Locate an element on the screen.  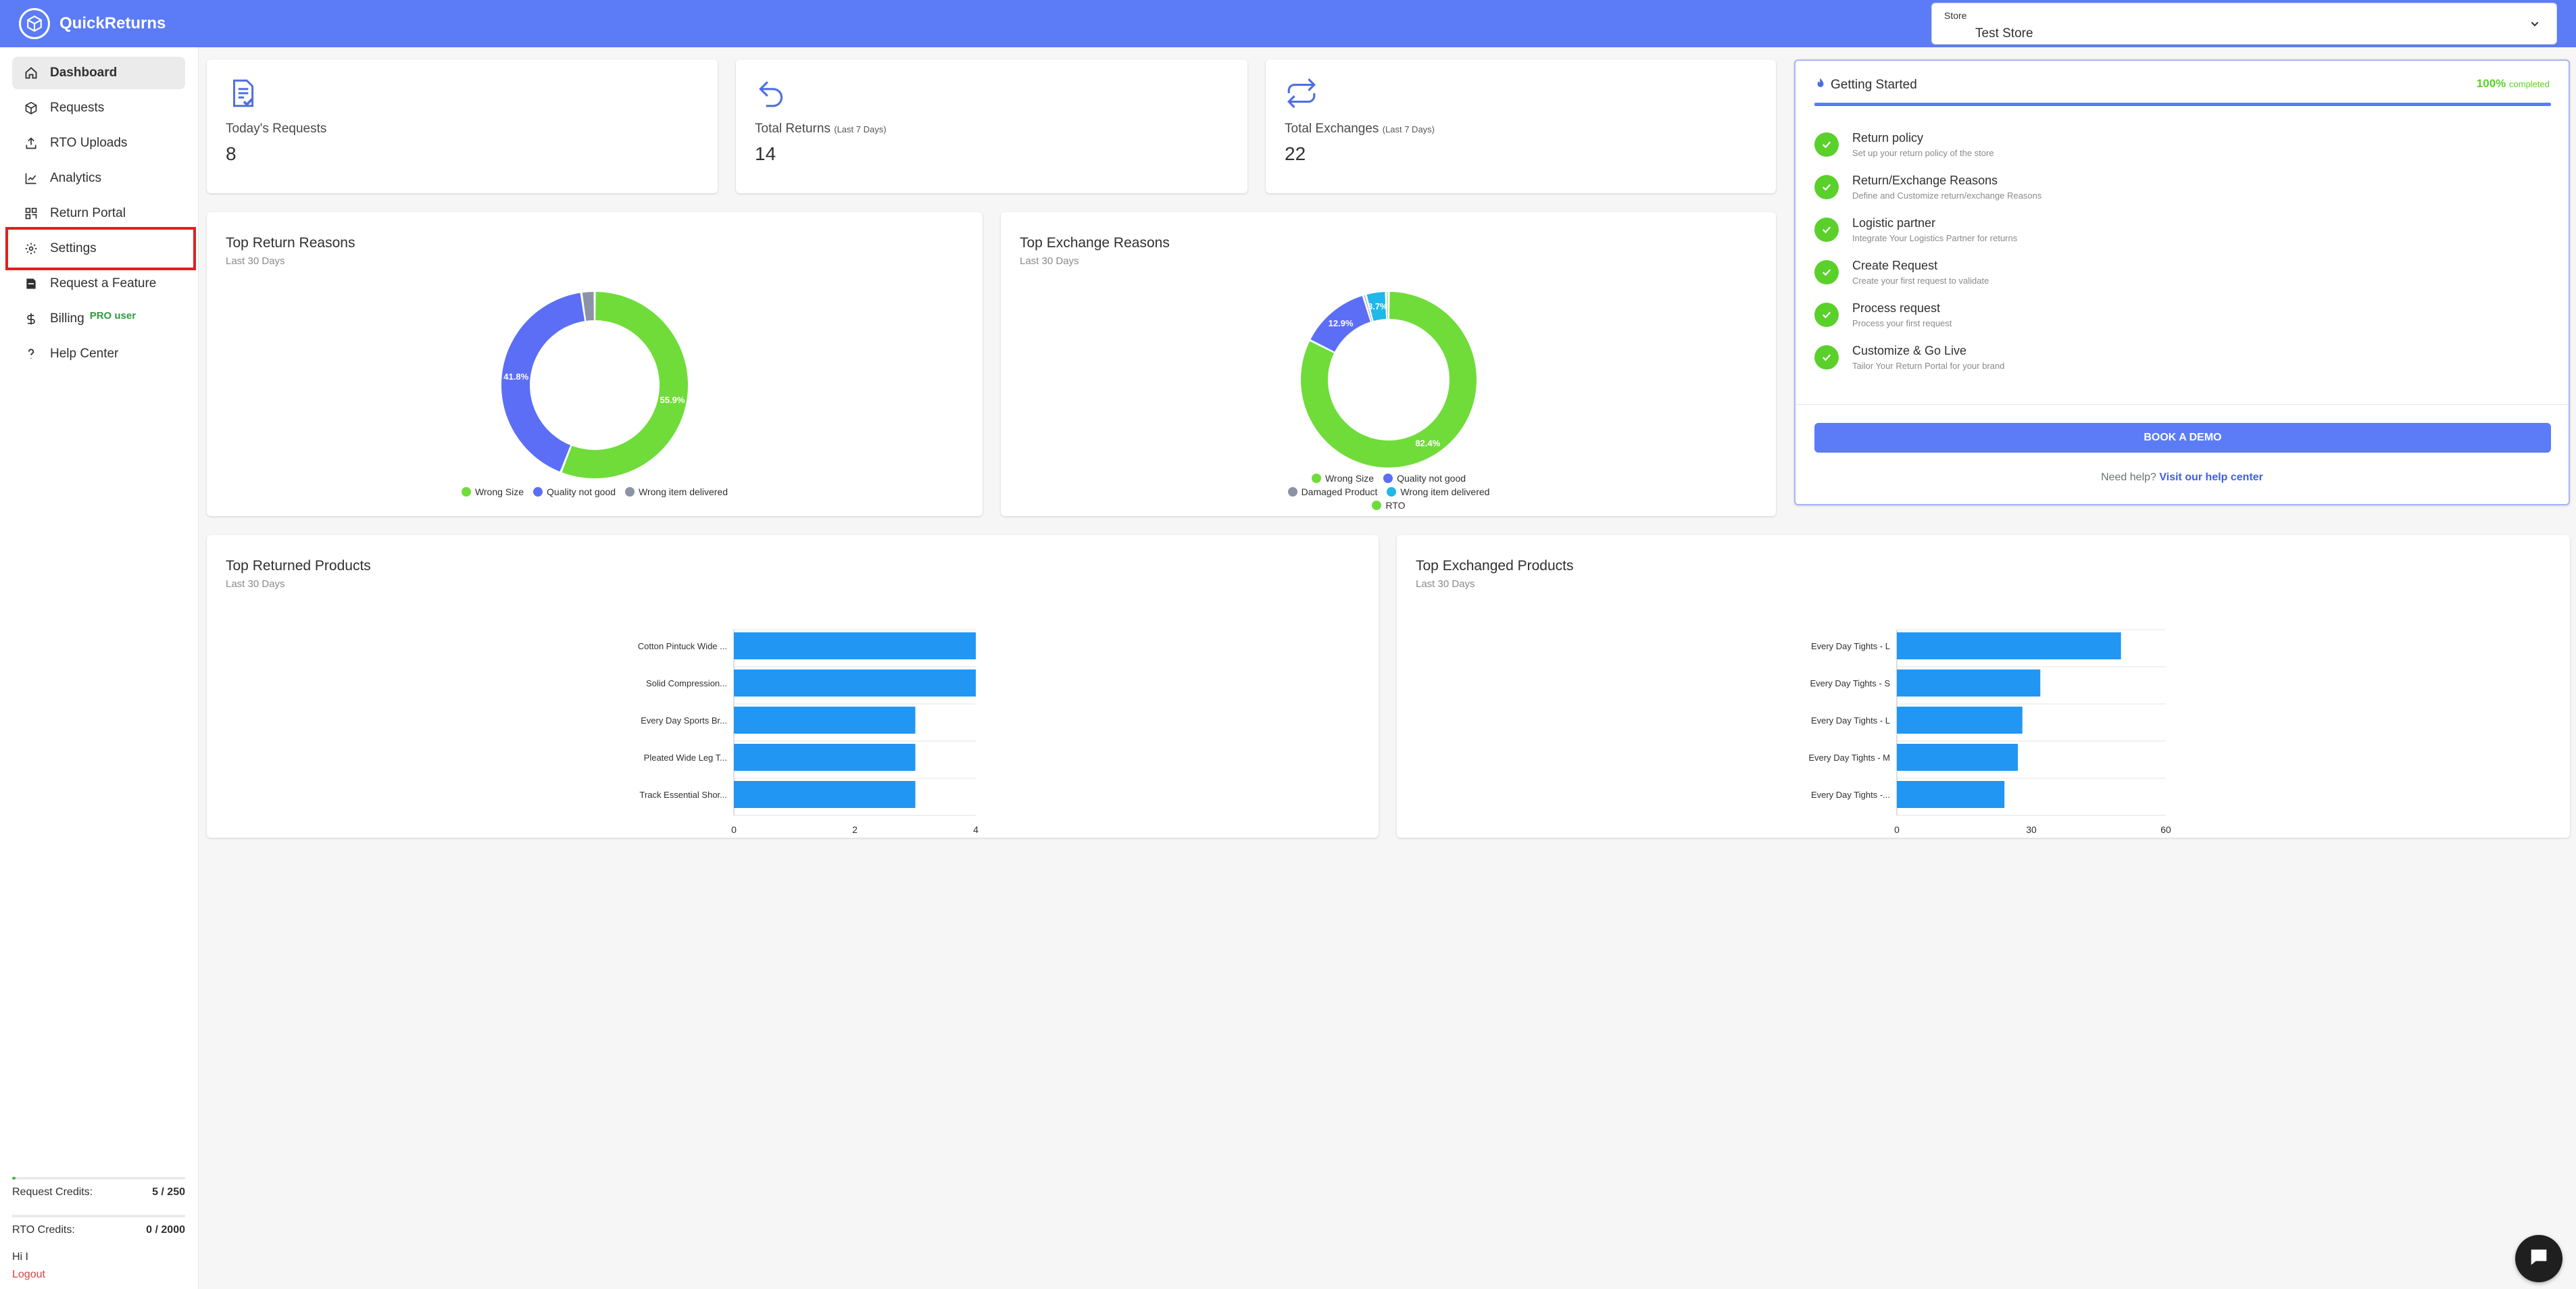
completion-percent: 100% completed is located at coordinates (2514, 84).